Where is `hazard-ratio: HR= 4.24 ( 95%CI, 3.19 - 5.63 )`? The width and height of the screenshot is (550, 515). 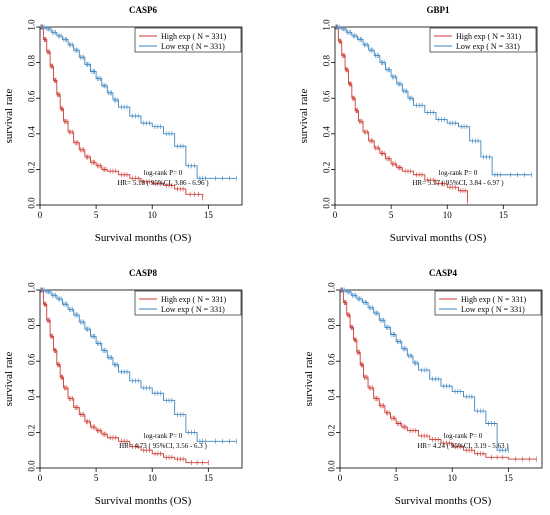 hazard-ratio: HR= 4.24 ( 95%CI, 3.19 - 5.63 ) is located at coordinates (463, 446).